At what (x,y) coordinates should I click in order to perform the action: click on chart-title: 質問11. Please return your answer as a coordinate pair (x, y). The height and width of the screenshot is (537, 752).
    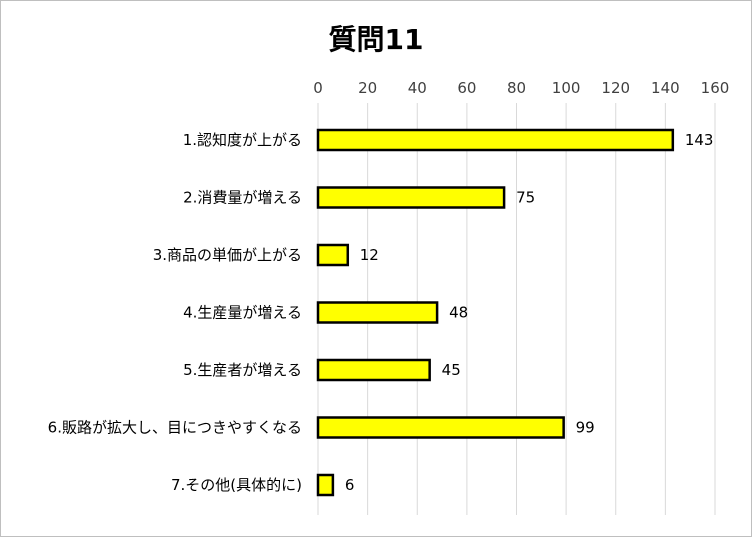
    Looking at the image, I should click on (376, 39).